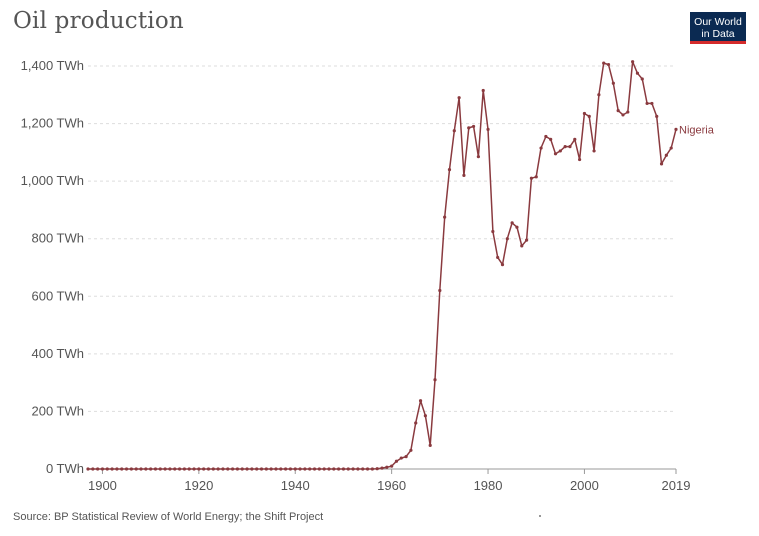 This screenshot has width=759, height=536. What do you see at coordinates (718, 28) in the screenshot?
I see `owid-logo: Our World in Data` at bounding box center [718, 28].